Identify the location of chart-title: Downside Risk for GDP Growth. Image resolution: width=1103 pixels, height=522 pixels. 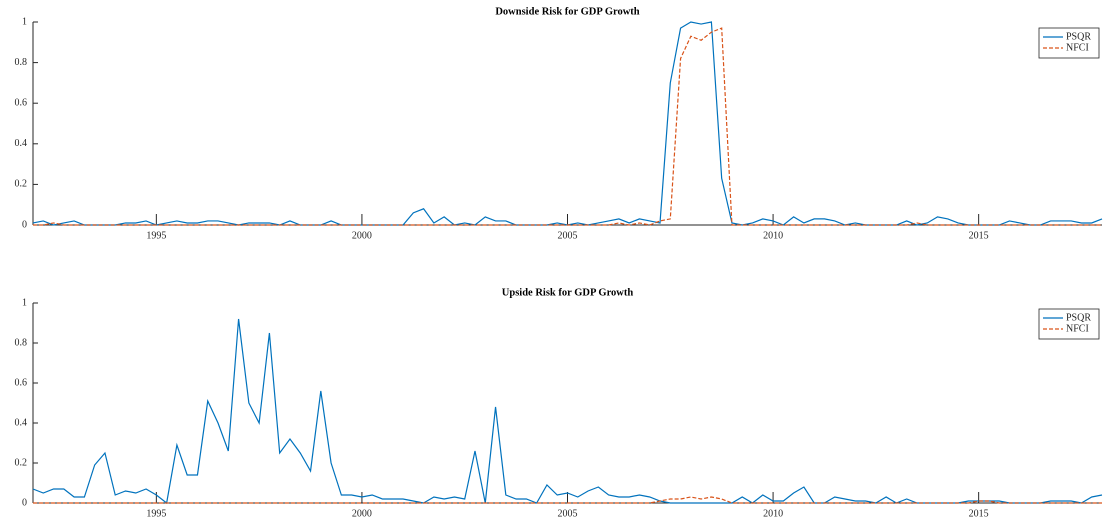
(567, 11).